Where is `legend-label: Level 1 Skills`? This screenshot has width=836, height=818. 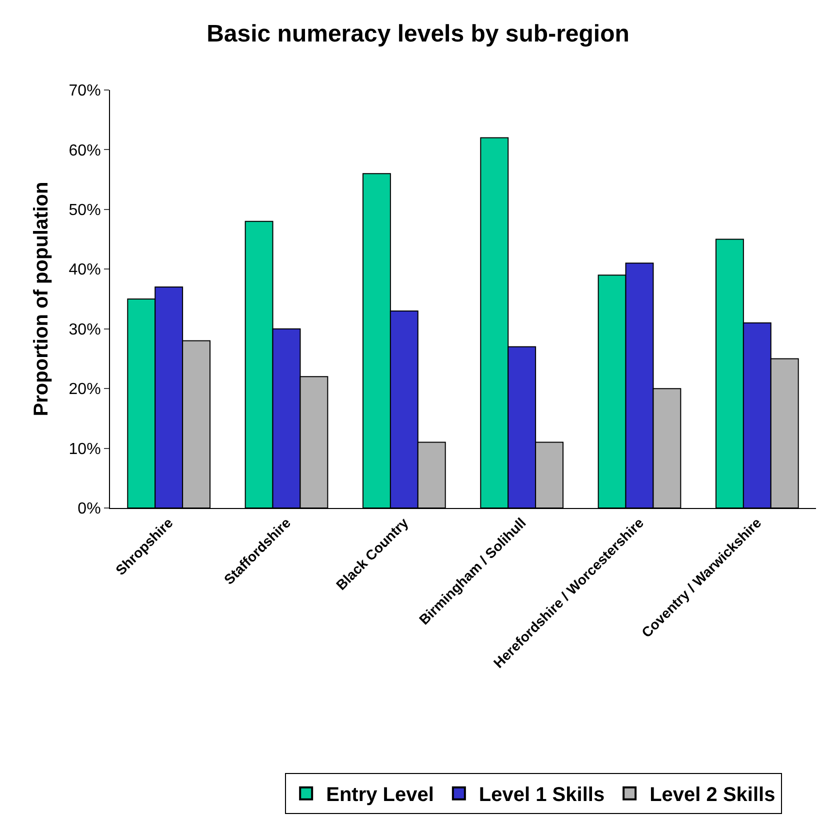
legend-label: Level 1 Skills is located at coordinates (541, 795).